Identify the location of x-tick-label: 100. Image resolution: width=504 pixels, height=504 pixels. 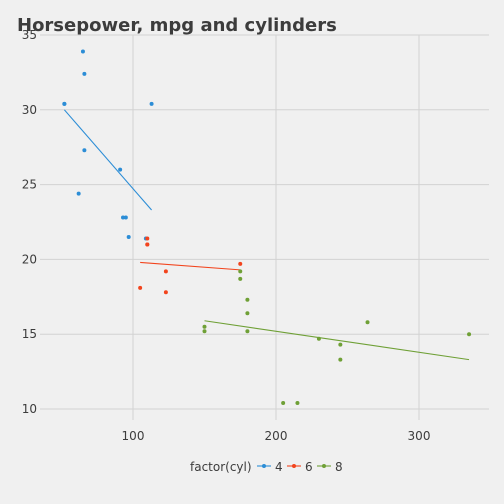
(133, 436).